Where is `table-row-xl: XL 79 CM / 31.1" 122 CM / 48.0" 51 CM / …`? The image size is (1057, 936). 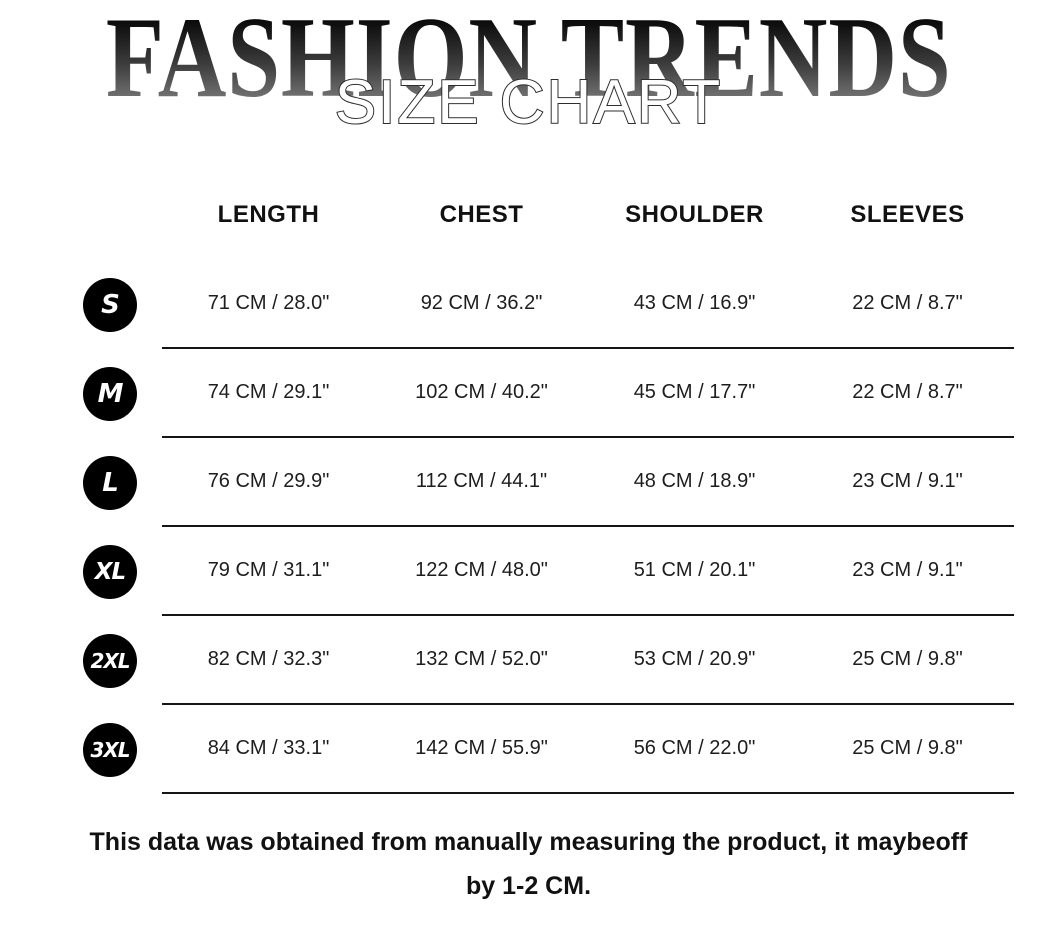
table-row-xl: XL 79 CM / 31.1" 122 CM / 48.0" 51 CM / … is located at coordinates (528, 571).